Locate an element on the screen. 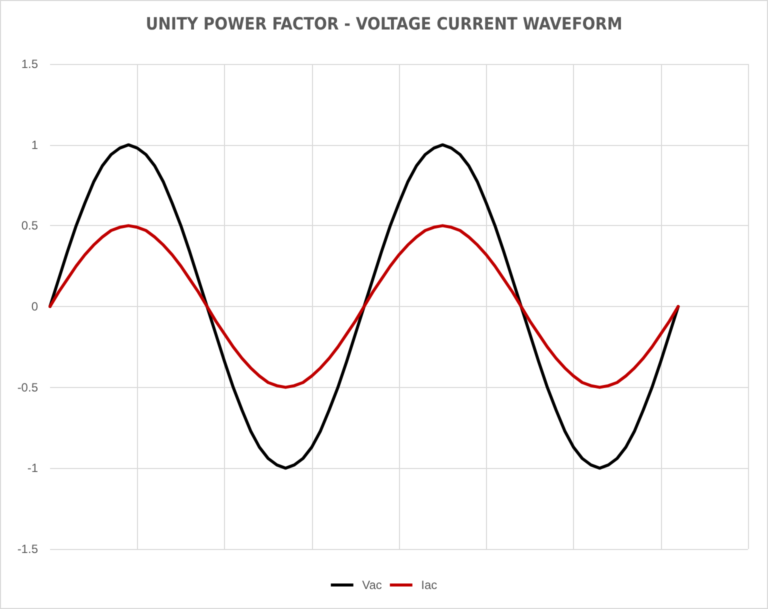 This screenshot has width=768, height=609. y-tick-label: 1 is located at coordinates (34, 145).